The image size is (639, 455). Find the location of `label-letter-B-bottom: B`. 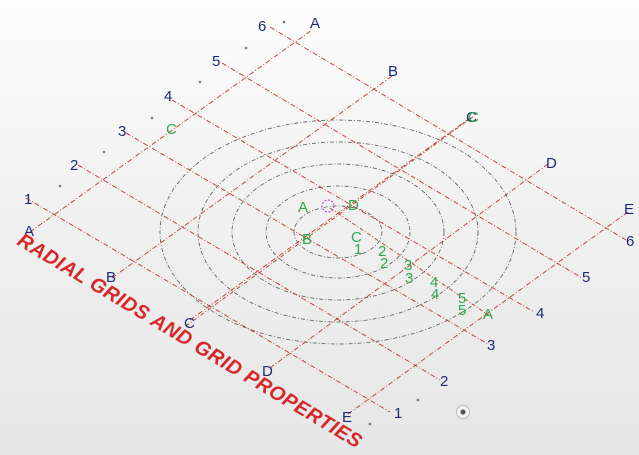

label-letter-B-bottom: B is located at coordinates (111, 277).